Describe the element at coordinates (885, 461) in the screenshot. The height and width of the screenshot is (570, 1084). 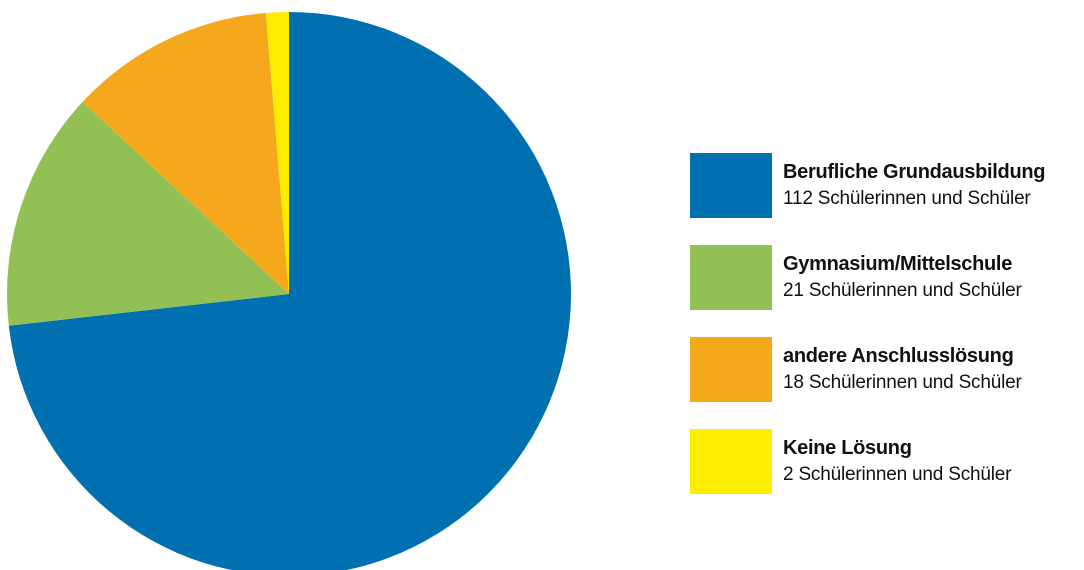
I see `legend-item-keine-loesung: Keine Lösung 2 Schülerinnen und Schüler` at that location.